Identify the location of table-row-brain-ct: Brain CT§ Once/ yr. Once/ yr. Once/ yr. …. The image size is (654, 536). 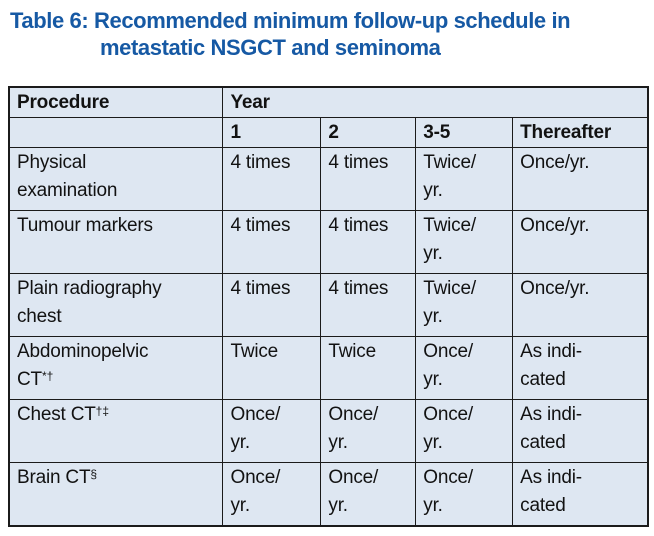
(328, 494).